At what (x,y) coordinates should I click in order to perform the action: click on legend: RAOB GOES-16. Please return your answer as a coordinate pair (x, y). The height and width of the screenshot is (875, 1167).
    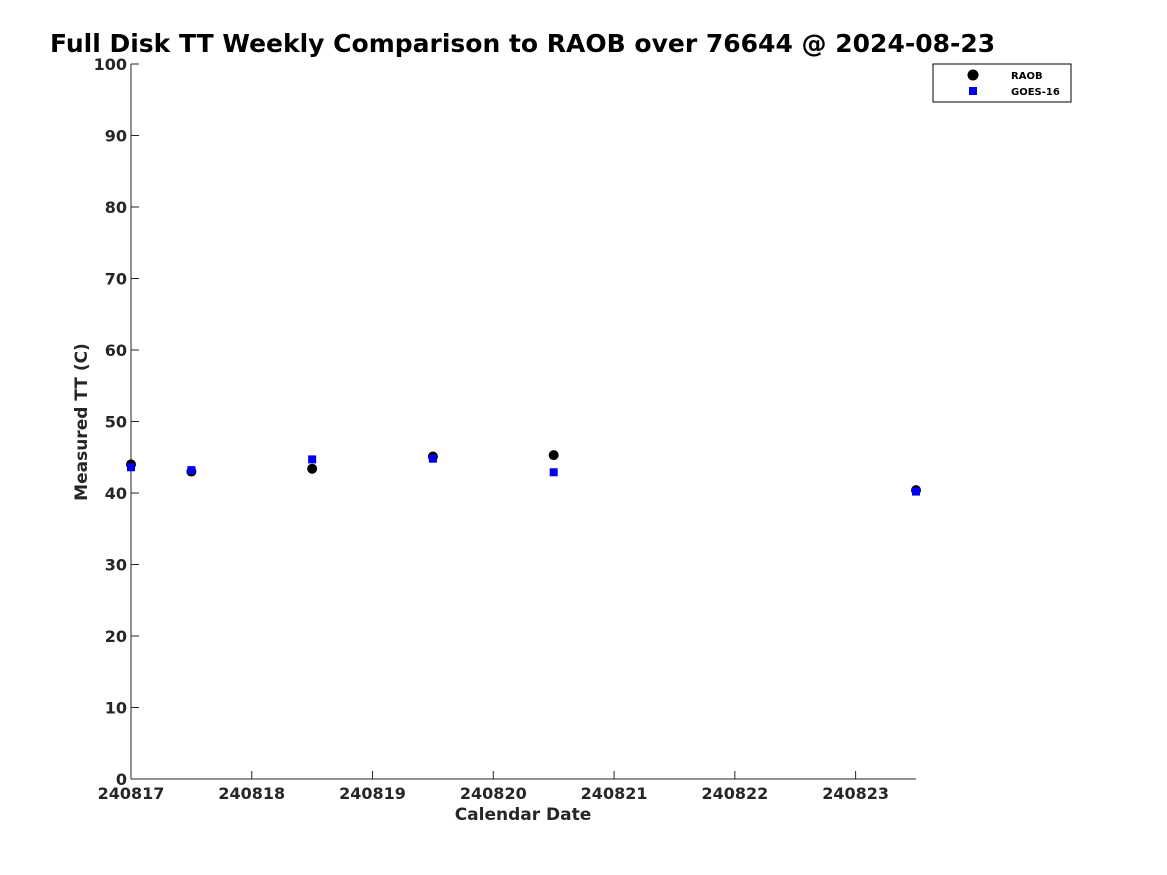
    Looking at the image, I should click on (1002, 83).